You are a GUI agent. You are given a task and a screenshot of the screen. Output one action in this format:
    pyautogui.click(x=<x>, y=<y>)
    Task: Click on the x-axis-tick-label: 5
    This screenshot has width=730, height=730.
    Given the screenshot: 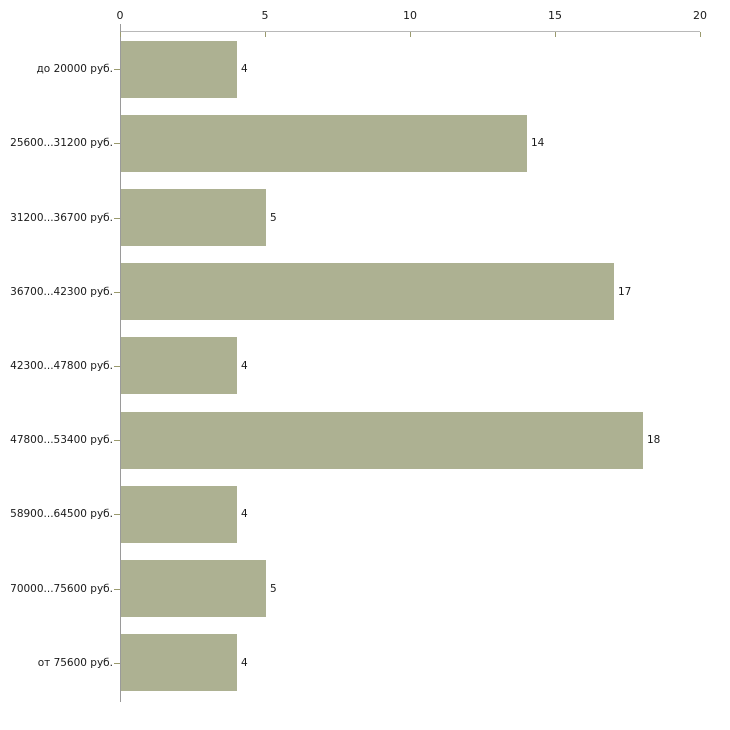 What is the action you would take?
    pyautogui.click(x=265, y=15)
    